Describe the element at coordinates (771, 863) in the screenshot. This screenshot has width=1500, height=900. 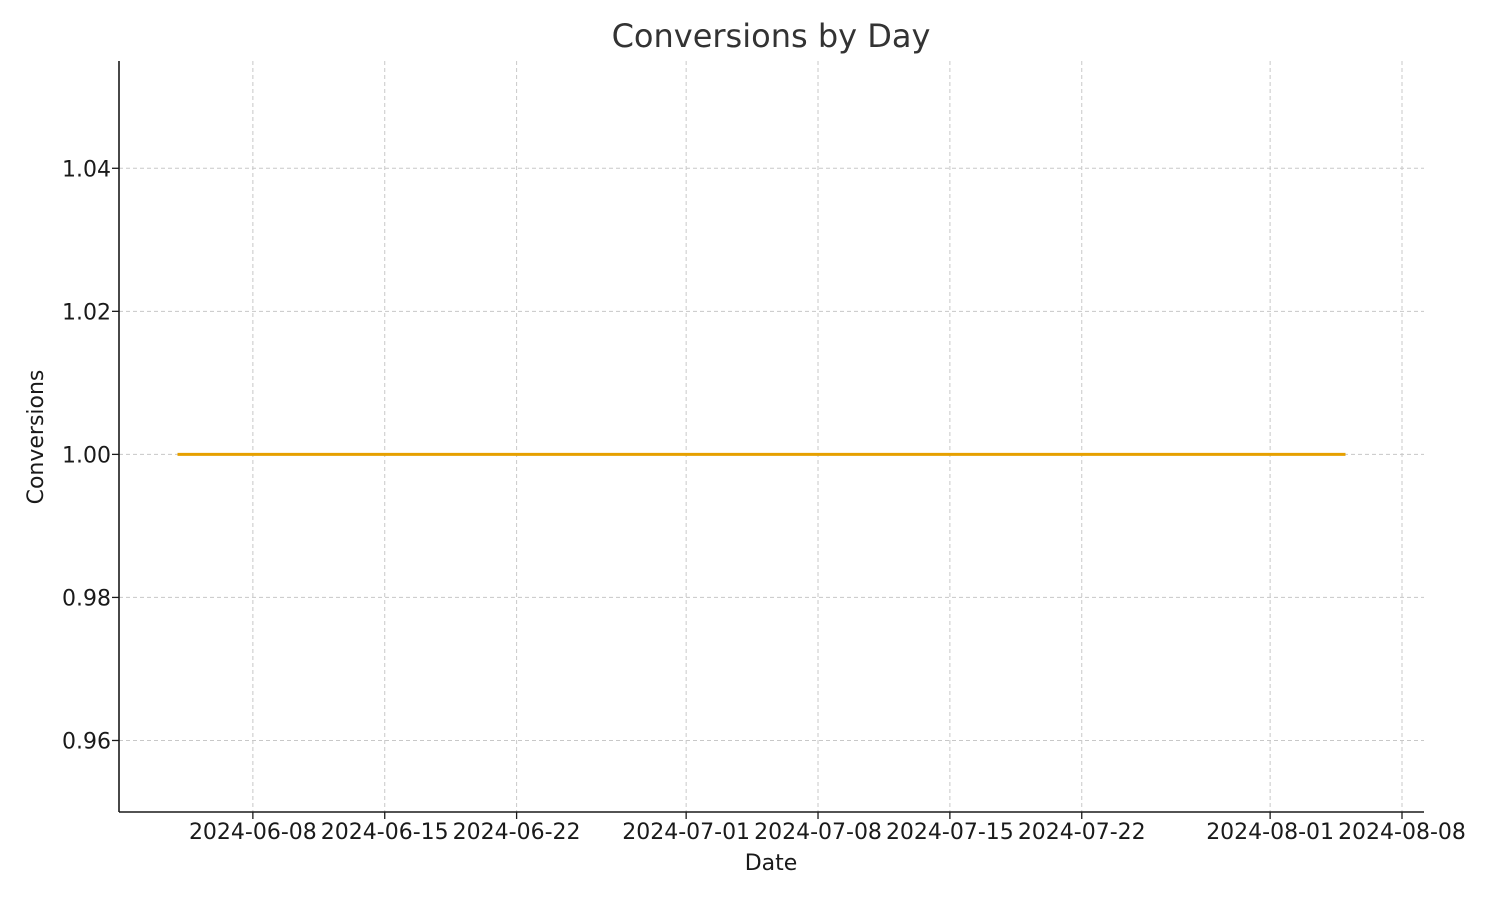
I see `x-axis-title: Date` at that location.